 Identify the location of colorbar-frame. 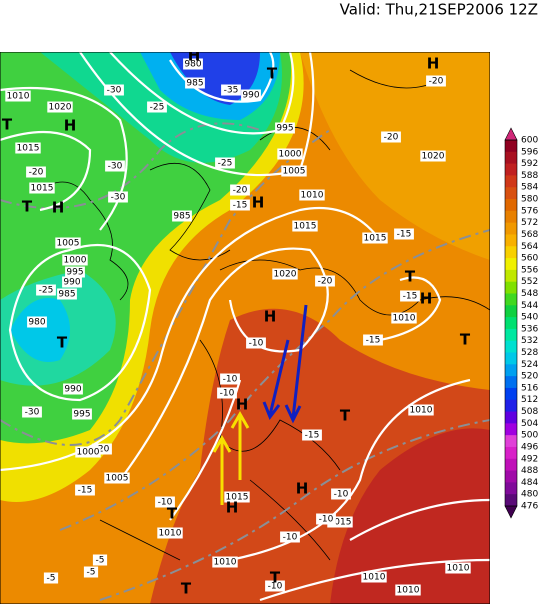
(511, 323).